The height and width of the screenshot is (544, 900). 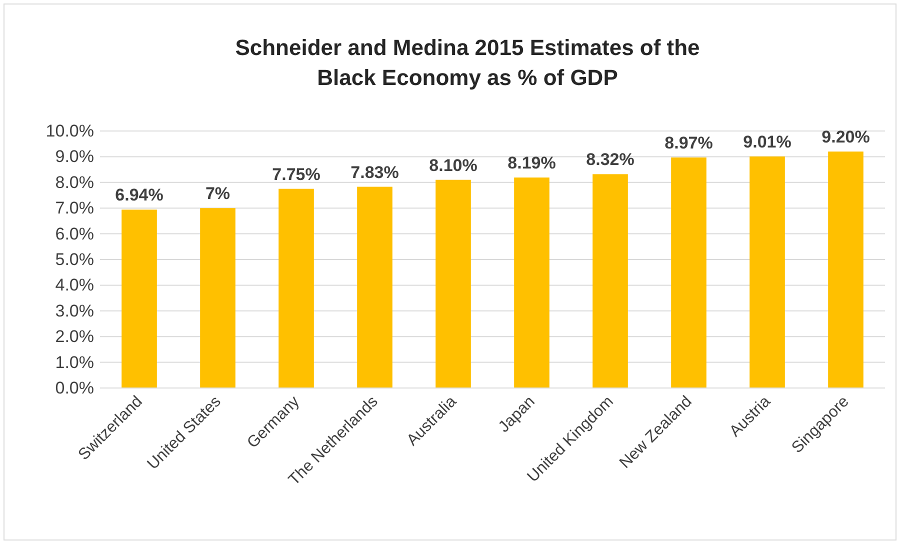 I want to click on data-label: 7.75%, so click(x=296, y=174).